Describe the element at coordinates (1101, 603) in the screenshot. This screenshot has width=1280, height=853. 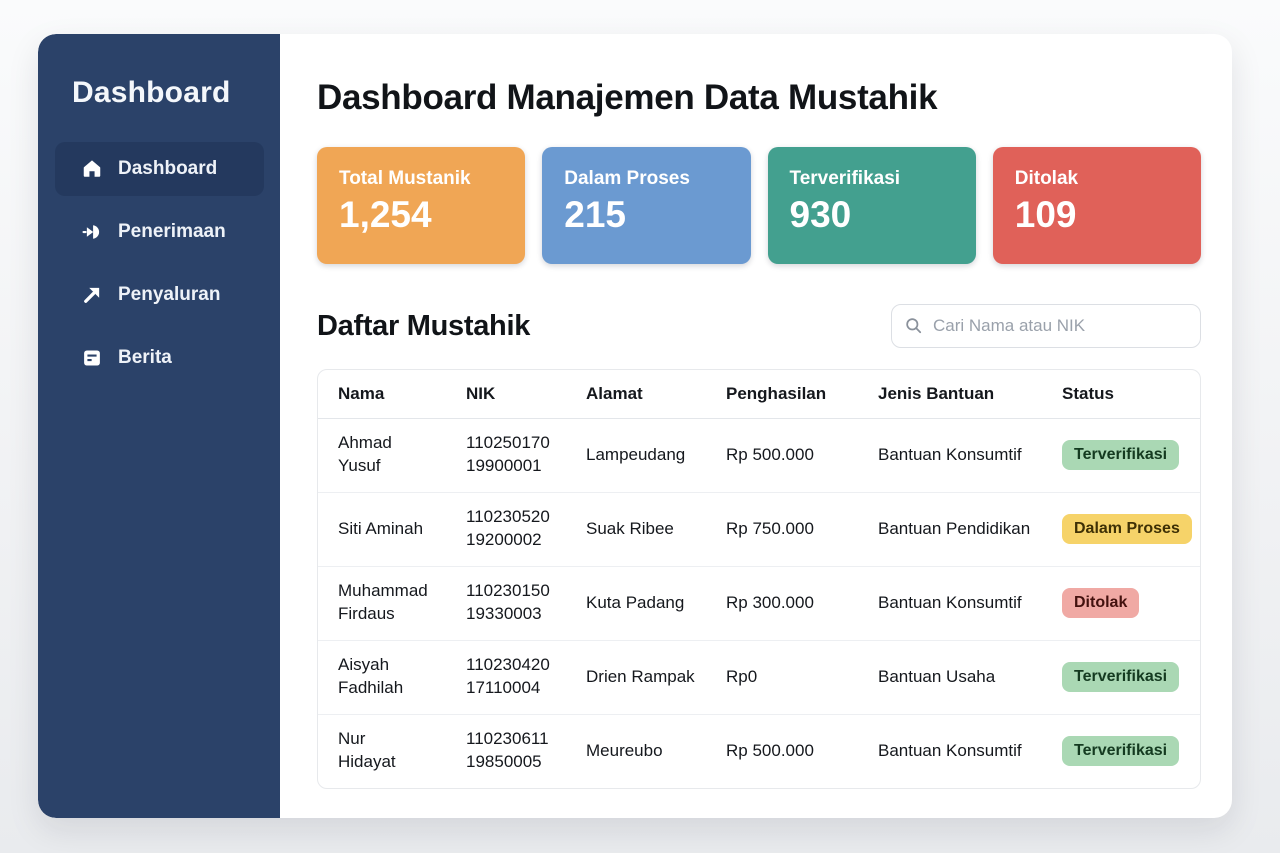
I see `status-badge: Ditolak` at that location.